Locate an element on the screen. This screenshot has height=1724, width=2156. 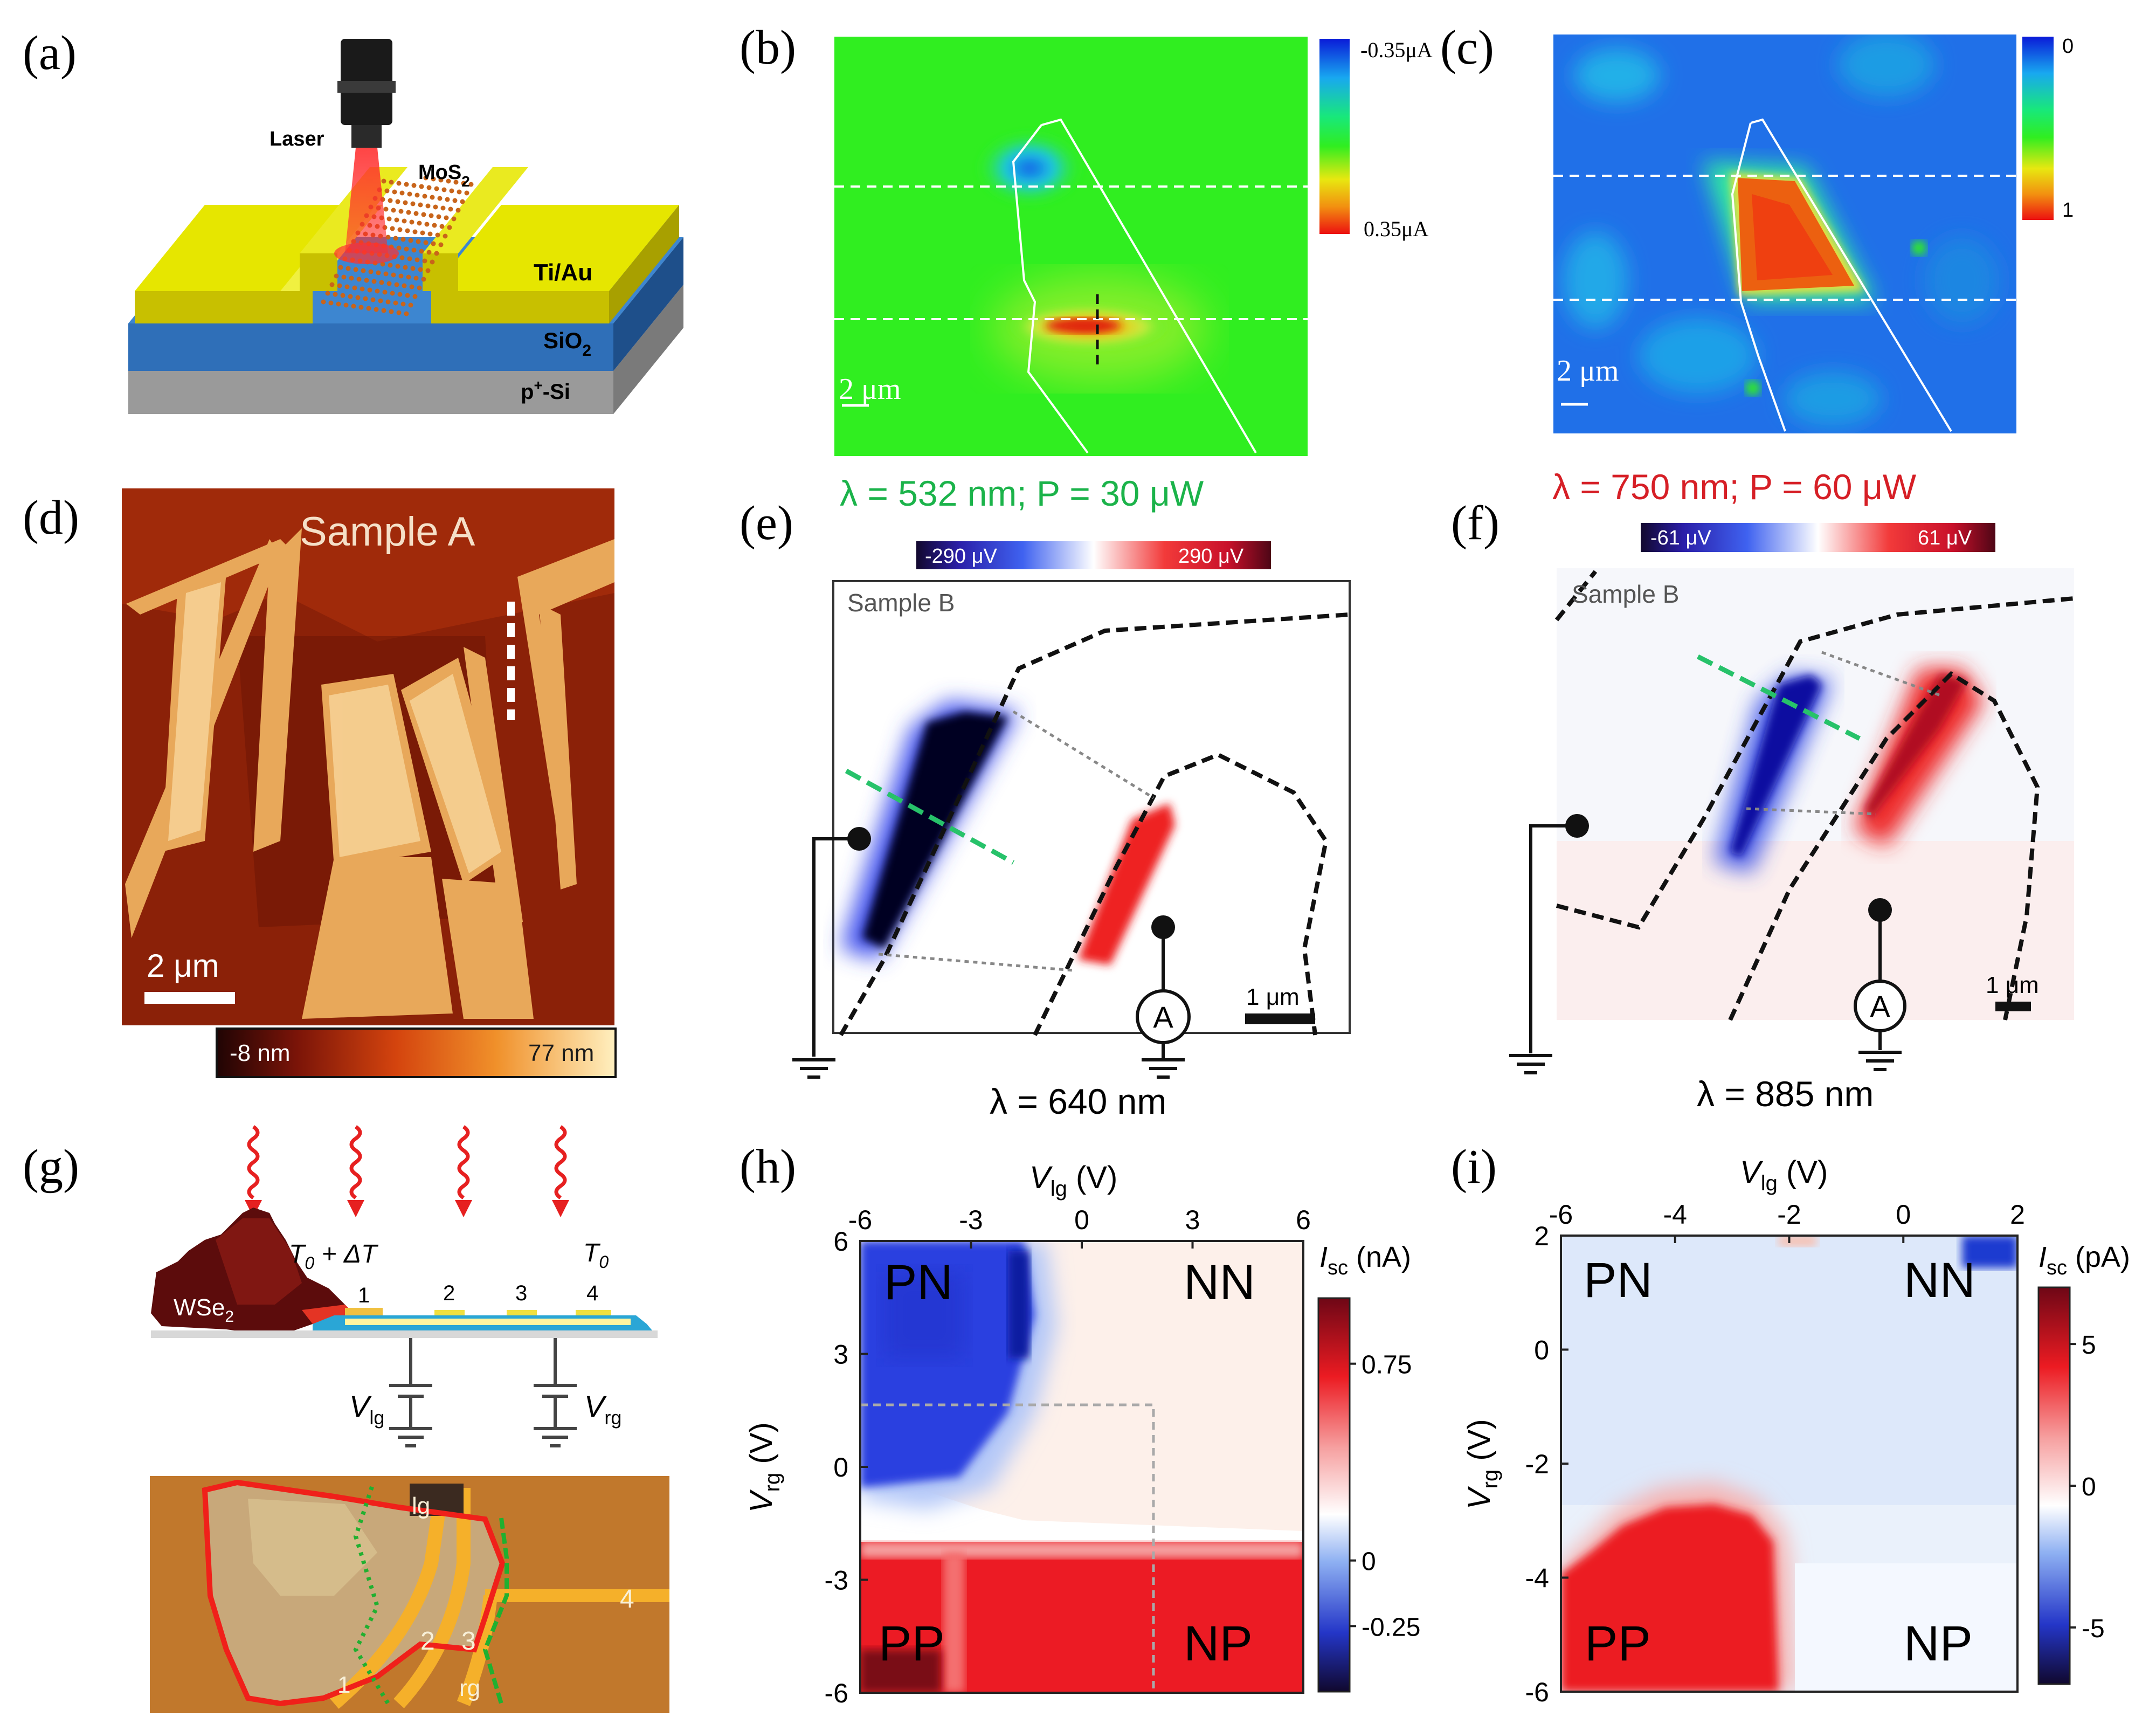
y-tick-label: -4 is located at coordinates (1537, 1579).